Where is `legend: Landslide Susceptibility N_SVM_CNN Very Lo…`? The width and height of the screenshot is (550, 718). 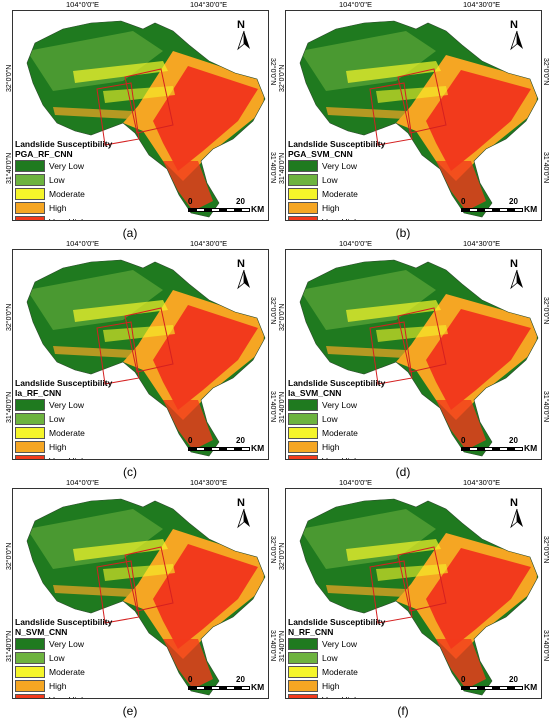
legend: Landslide Susceptibility N_SVM_CNN Very Lo… is located at coordinates (81, 657).